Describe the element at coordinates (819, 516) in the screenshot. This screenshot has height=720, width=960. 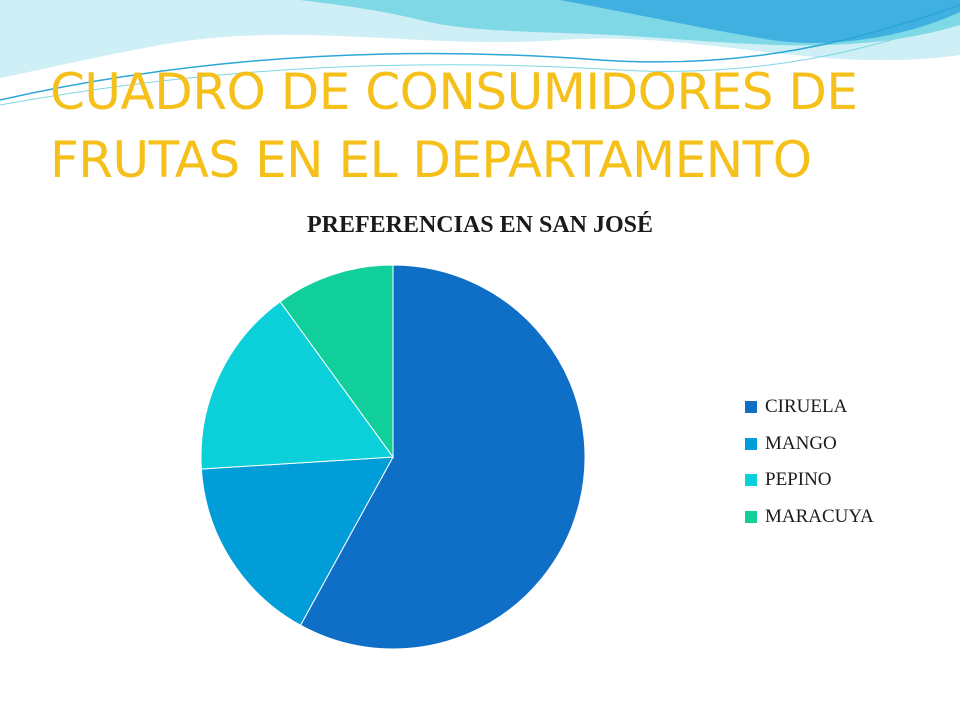
I see `legend-label: MARACUYA` at that location.